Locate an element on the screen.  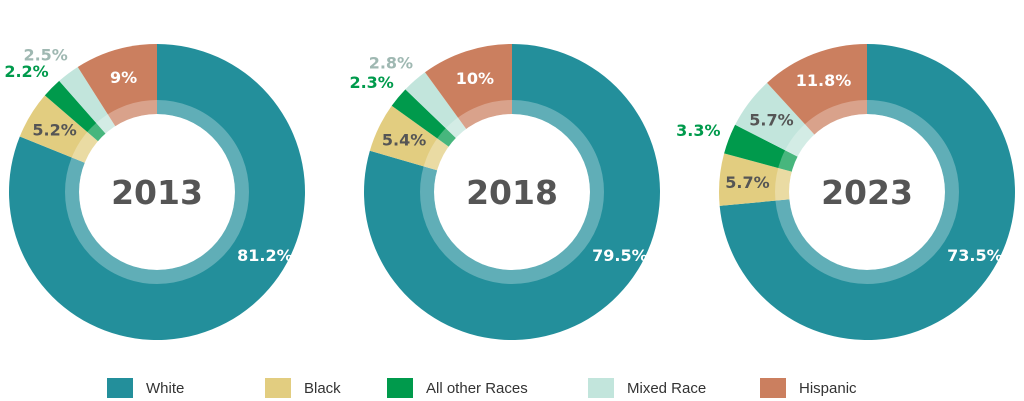
year-title: 2023 is located at coordinates (867, 192).